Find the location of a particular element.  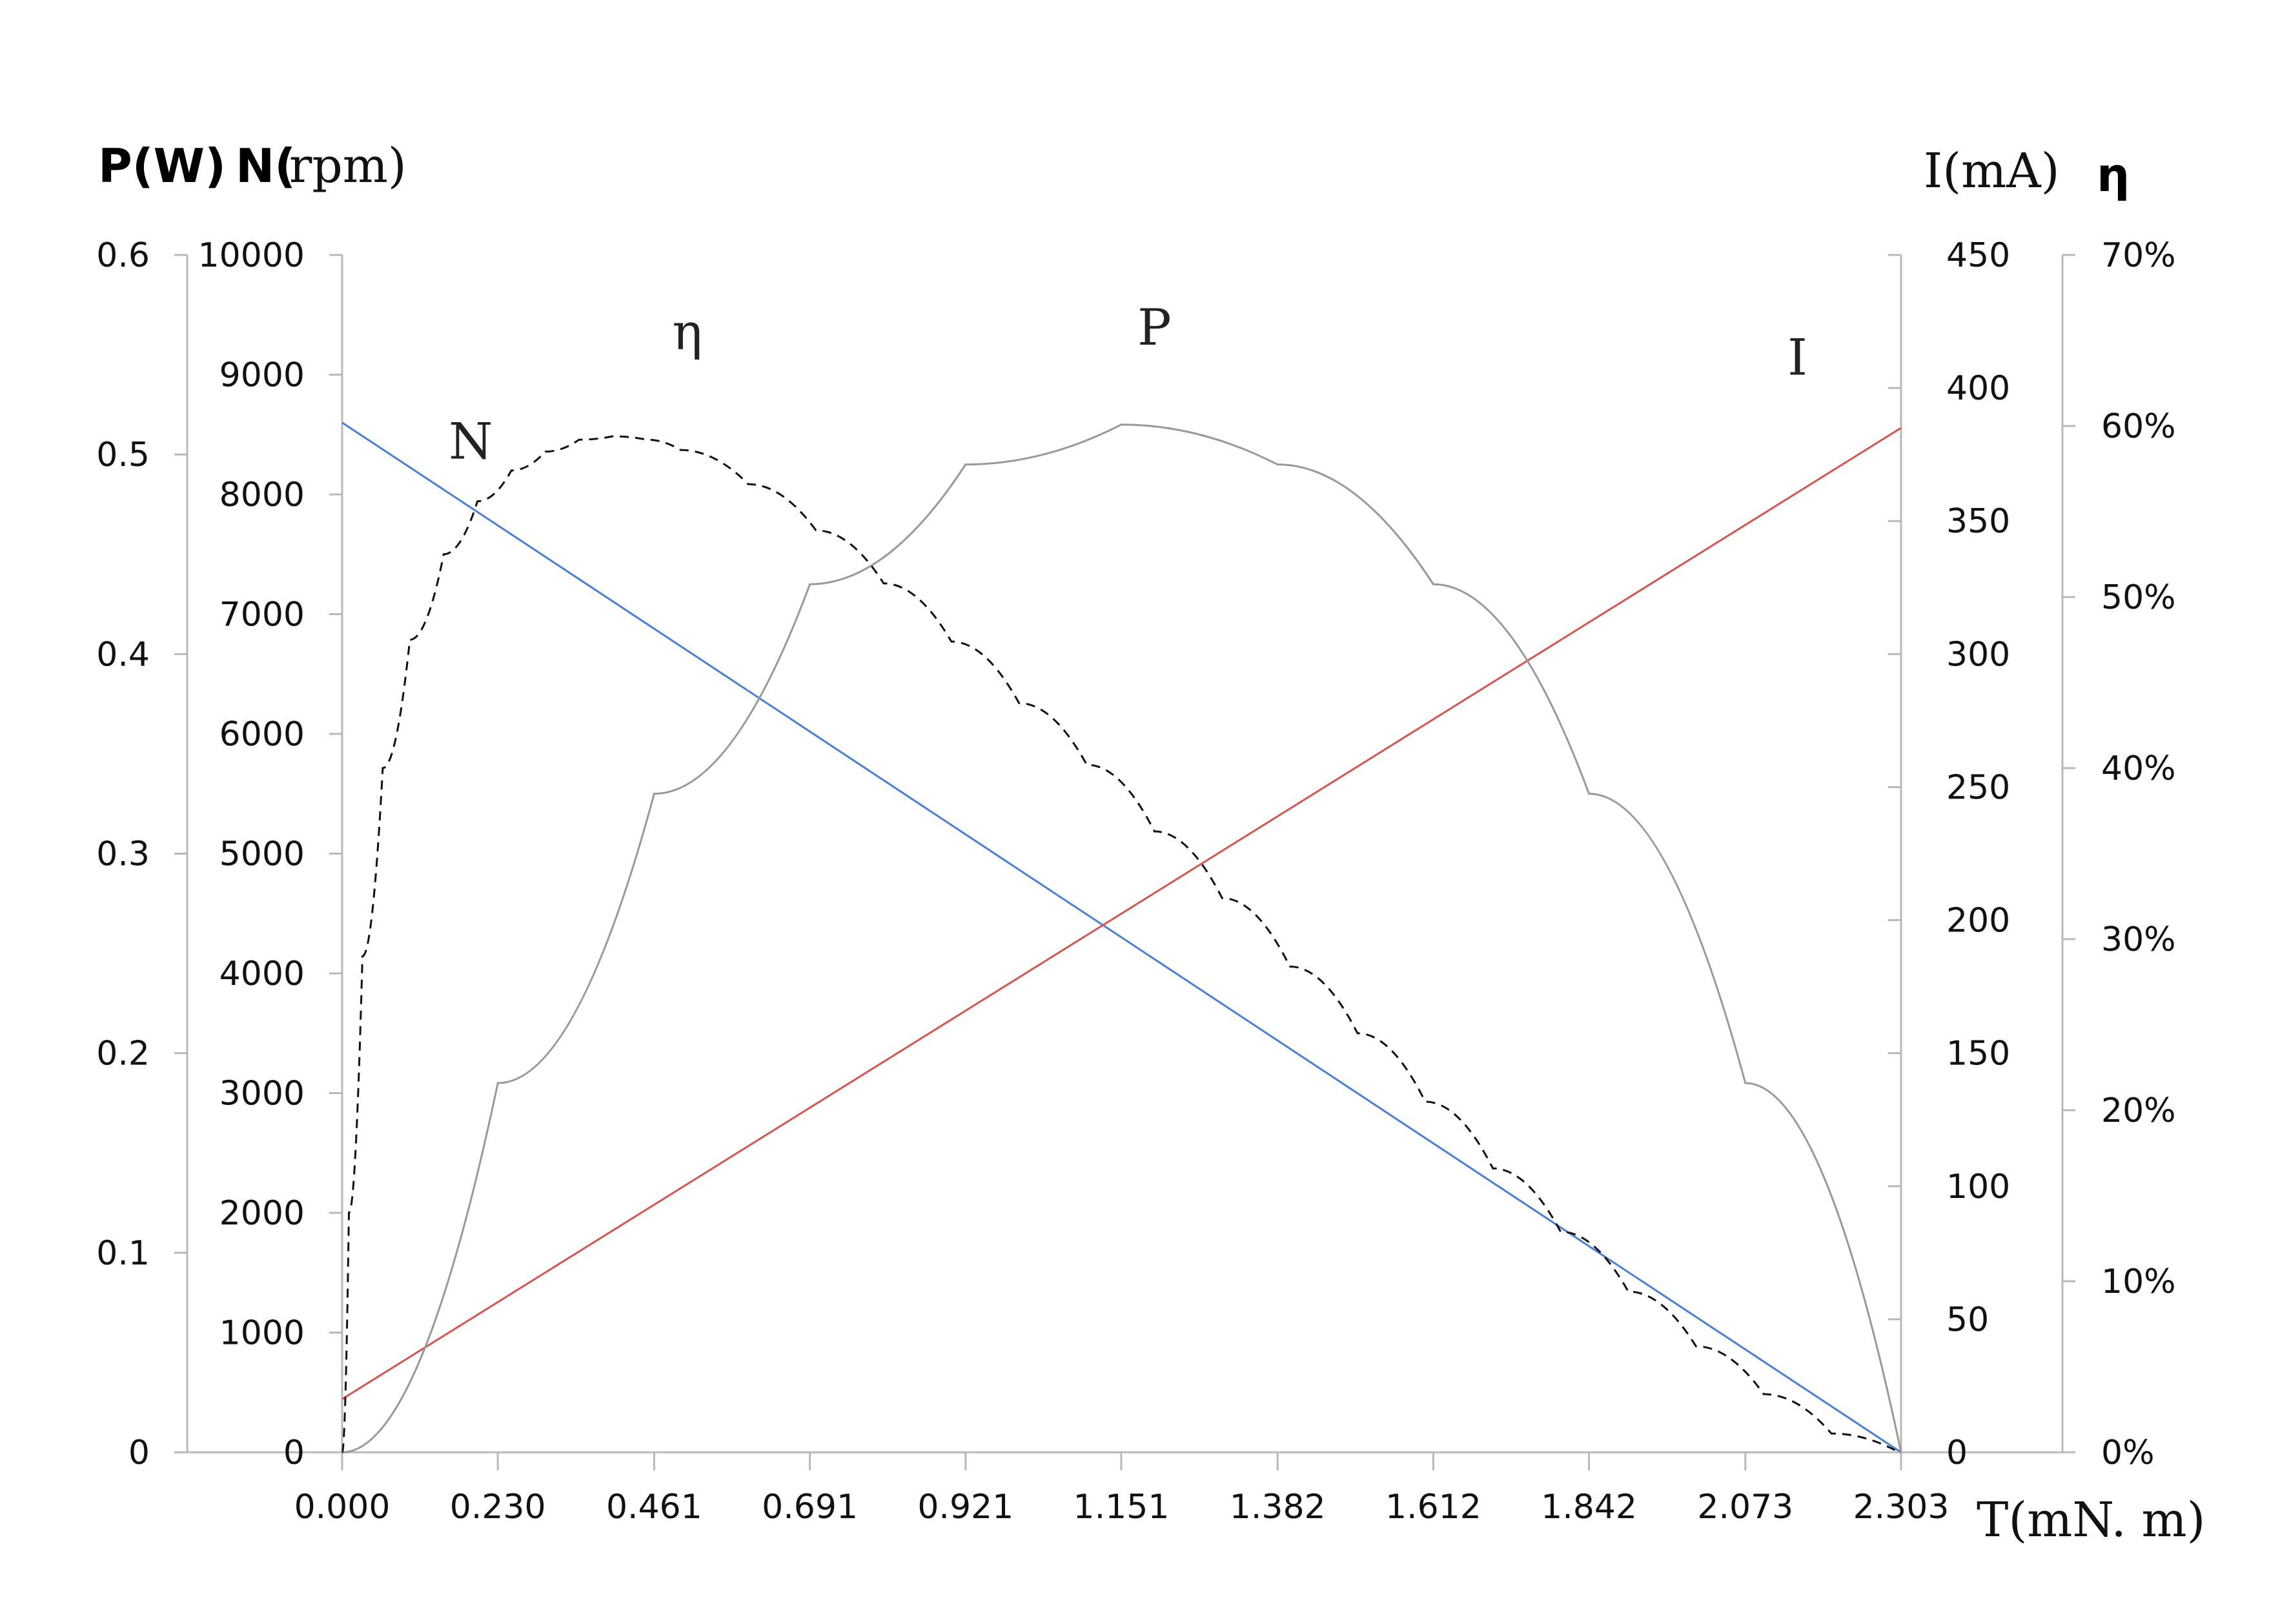

n-tick-label: 0 is located at coordinates (294, 1453).